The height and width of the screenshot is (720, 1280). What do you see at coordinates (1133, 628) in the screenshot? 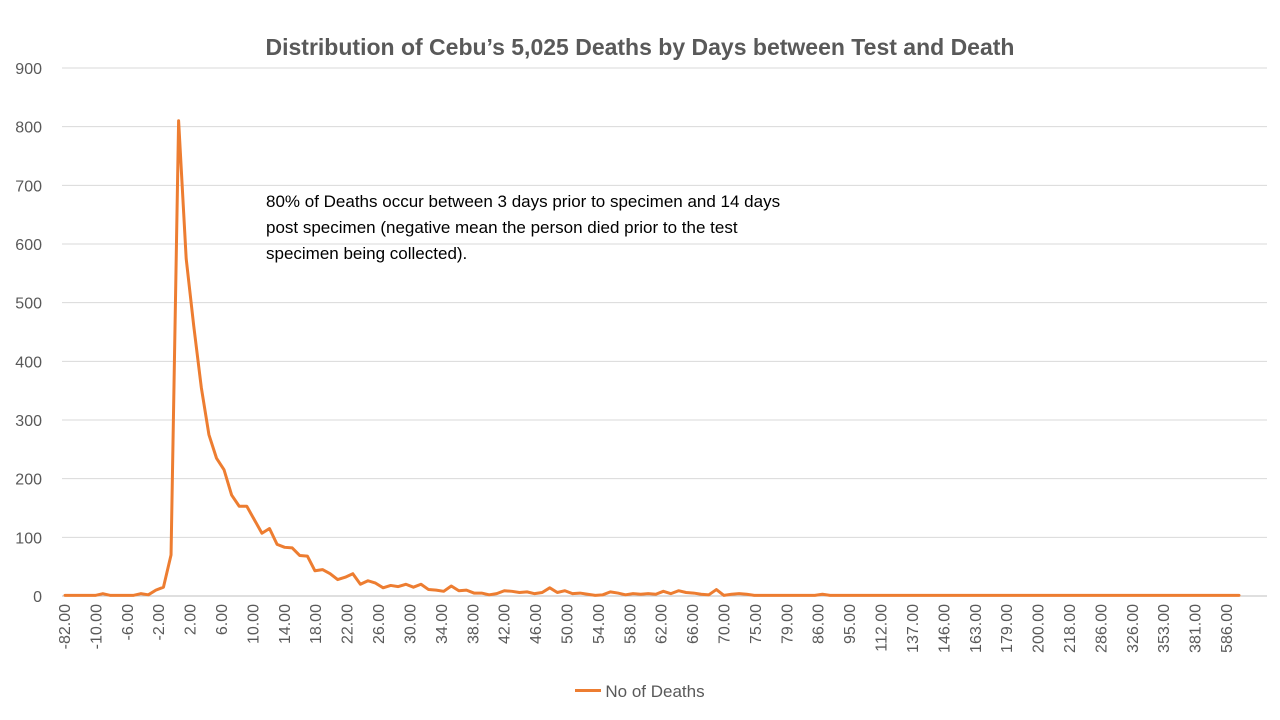
I see `x-tick-label: 326.00` at bounding box center [1133, 628].